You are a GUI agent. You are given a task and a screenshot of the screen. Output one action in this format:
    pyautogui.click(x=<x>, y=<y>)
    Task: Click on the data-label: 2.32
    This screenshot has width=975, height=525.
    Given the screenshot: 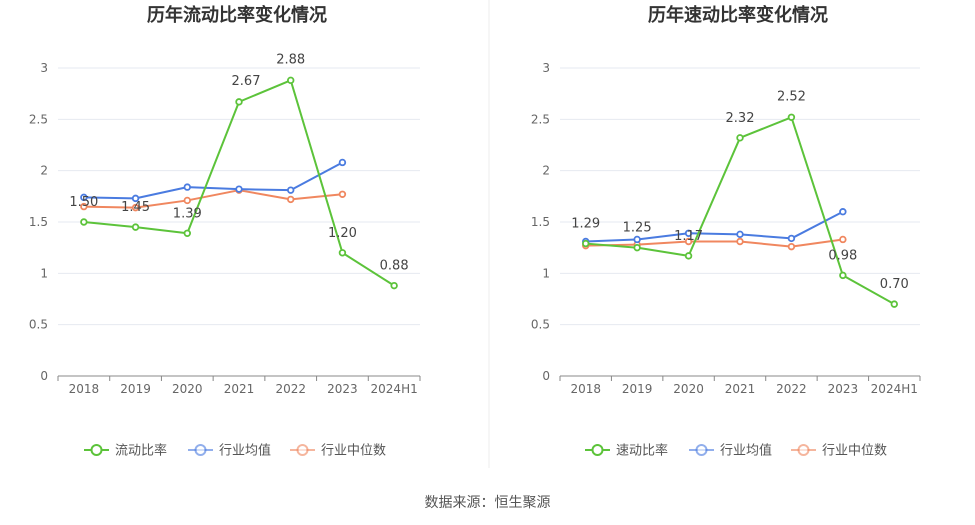 What is the action you would take?
    pyautogui.click(x=740, y=118)
    